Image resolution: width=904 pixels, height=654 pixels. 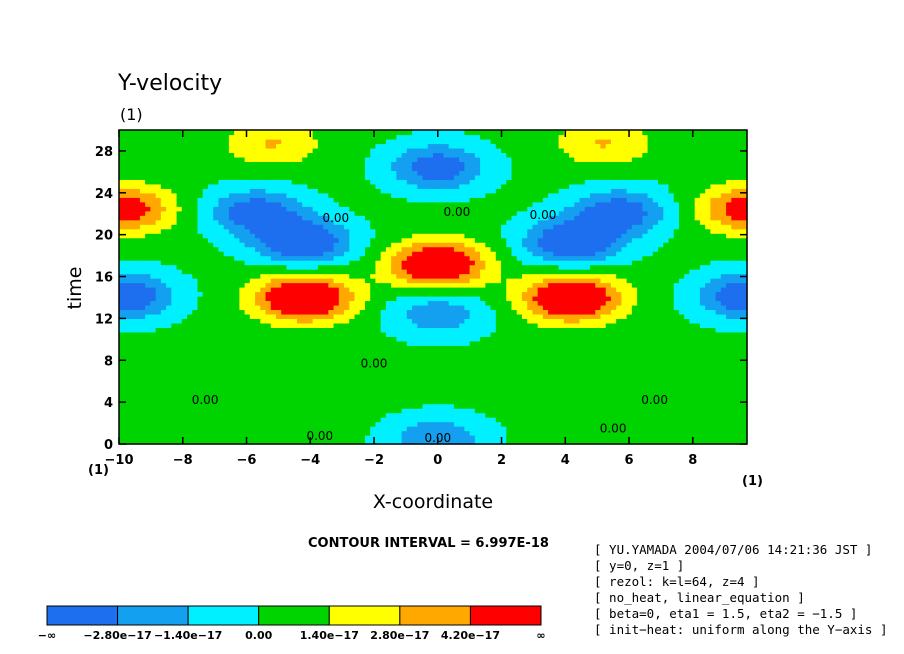 I want to click on chart-subtitle: (1), so click(x=131, y=114).